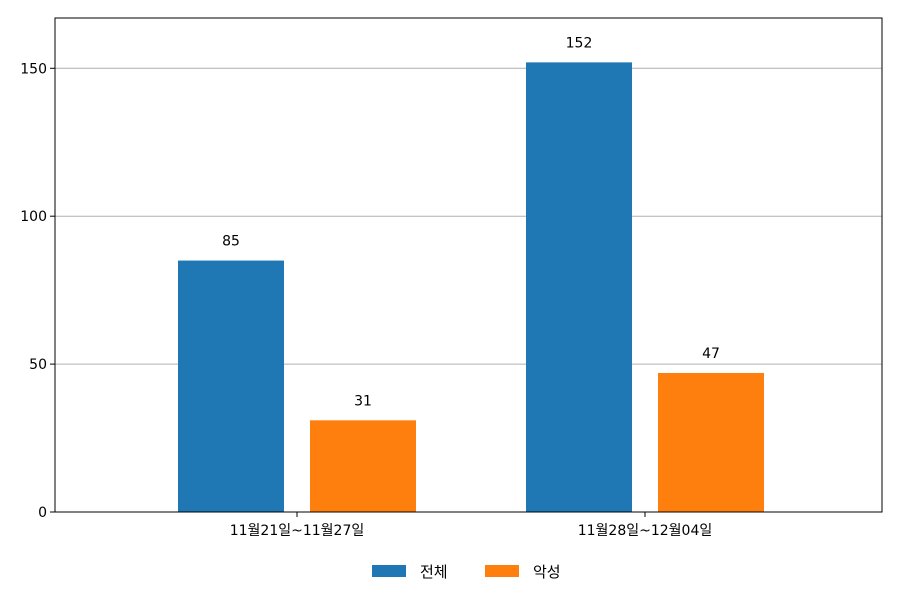 Image resolution: width=900 pixels, height=600 pixels. Describe the element at coordinates (38, 365) in the screenshot. I see `y-tick-label: 50` at that location.